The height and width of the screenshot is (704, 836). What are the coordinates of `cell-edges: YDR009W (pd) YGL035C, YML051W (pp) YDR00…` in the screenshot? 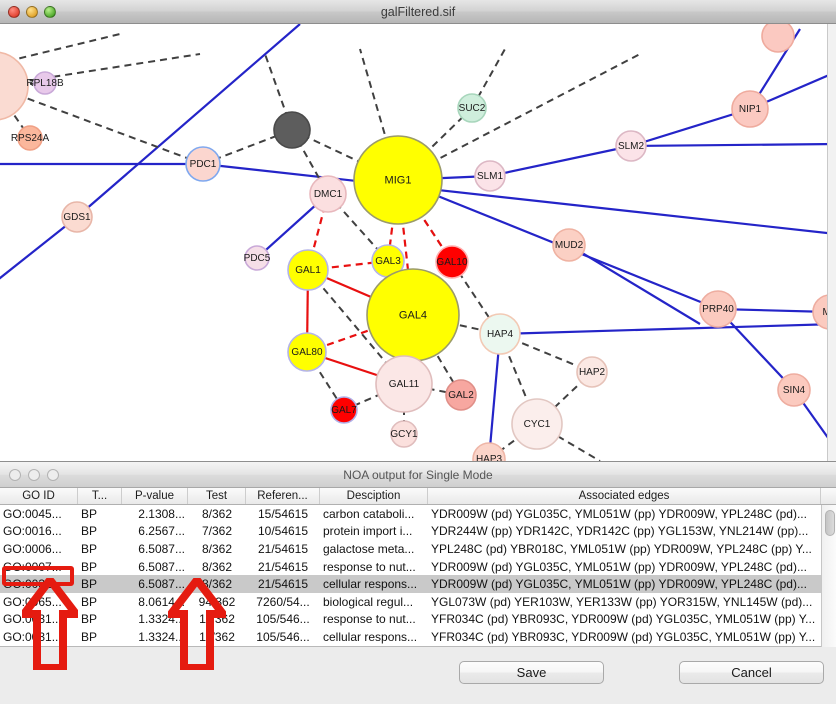 It's located at (619, 513).